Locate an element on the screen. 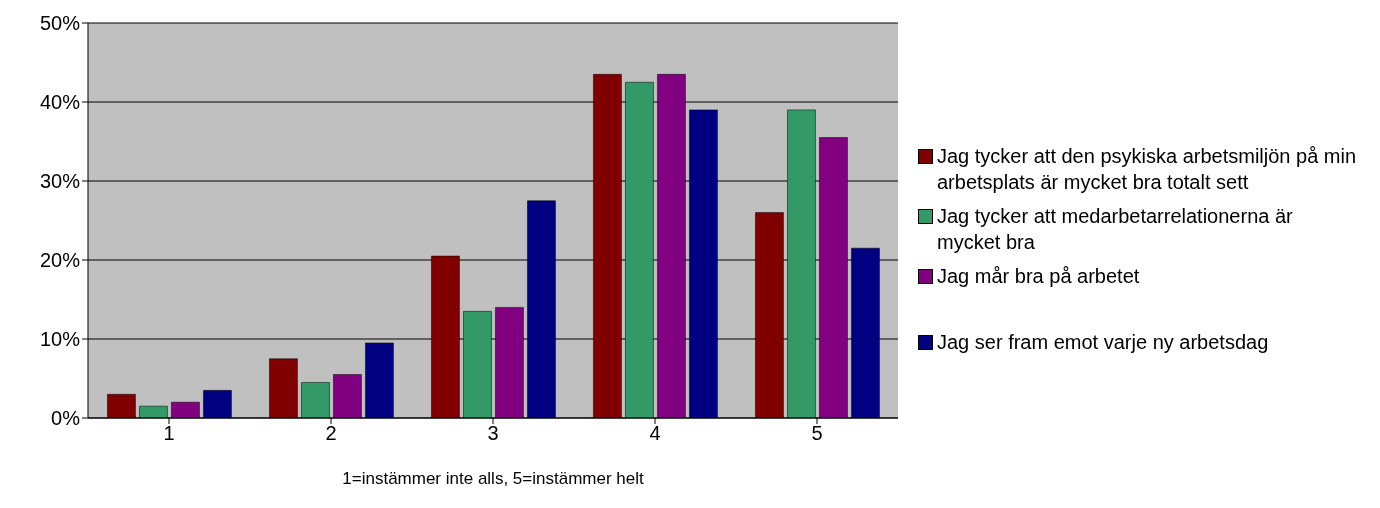 This screenshot has width=1380, height=508. x-tick-label: 2 is located at coordinates (331, 433).